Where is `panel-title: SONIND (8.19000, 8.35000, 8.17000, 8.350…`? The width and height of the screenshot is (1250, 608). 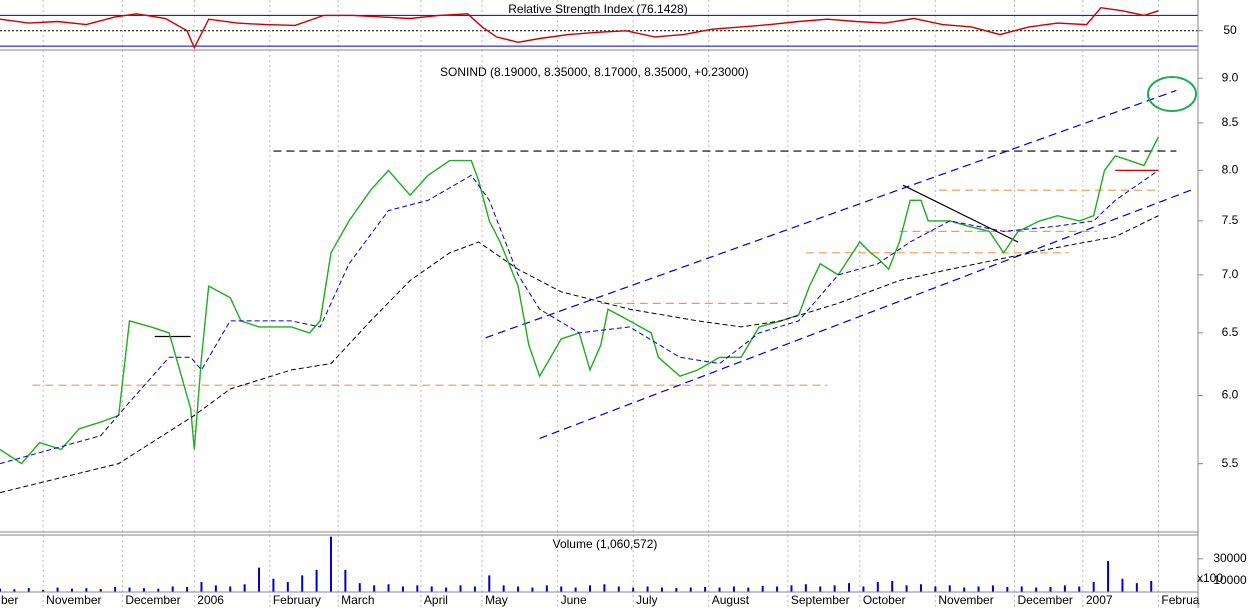
panel-title: SONIND (8.19000, 8.35000, 8.17000, 8.350… is located at coordinates (594, 72).